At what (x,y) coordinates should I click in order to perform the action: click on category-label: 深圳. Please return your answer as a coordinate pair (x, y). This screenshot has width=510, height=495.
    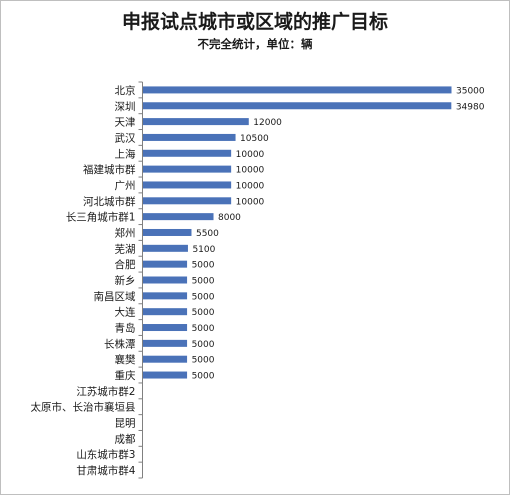
    Looking at the image, I should click on (125, 107).